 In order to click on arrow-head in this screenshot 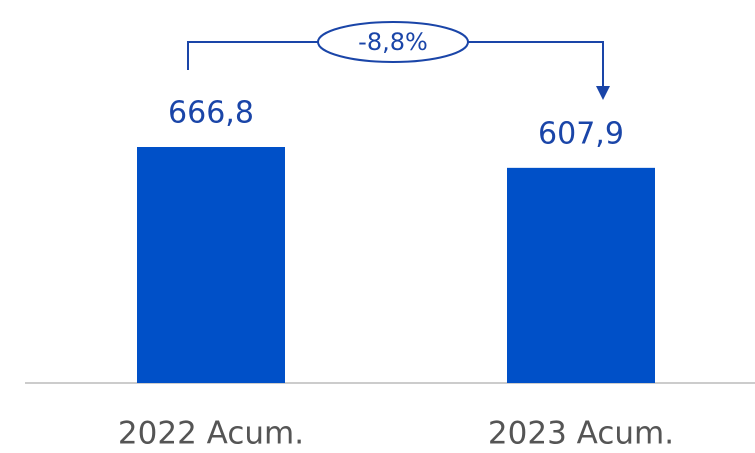, I will do `click(603, 93)`.